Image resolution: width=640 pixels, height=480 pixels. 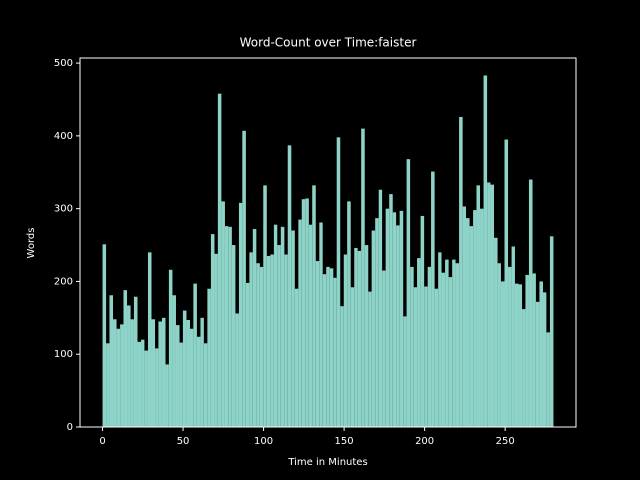 What do you see at coordinates (63, 354) in the screenshot?
I see `y-tick-label: 100` at bounding box center [63, 354].